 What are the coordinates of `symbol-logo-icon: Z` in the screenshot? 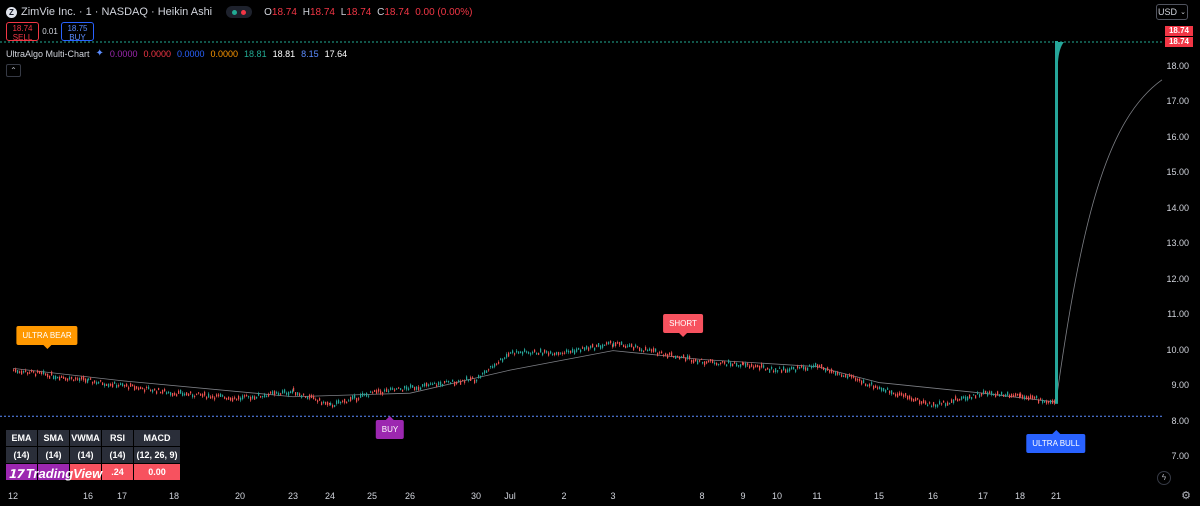 It's located at (11, 12).